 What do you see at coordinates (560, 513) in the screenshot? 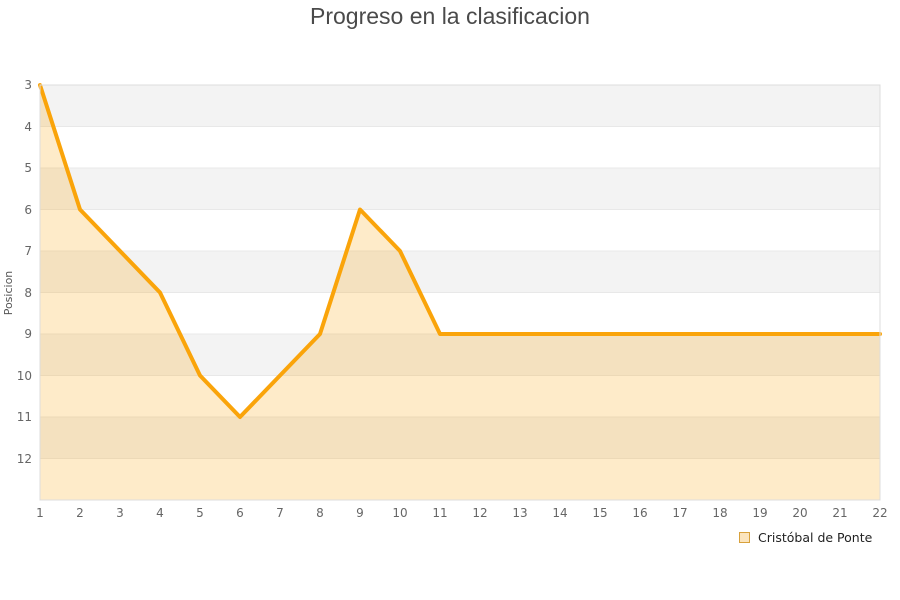
I see `x-tick-label: 14` at bounding box center [560, 513].